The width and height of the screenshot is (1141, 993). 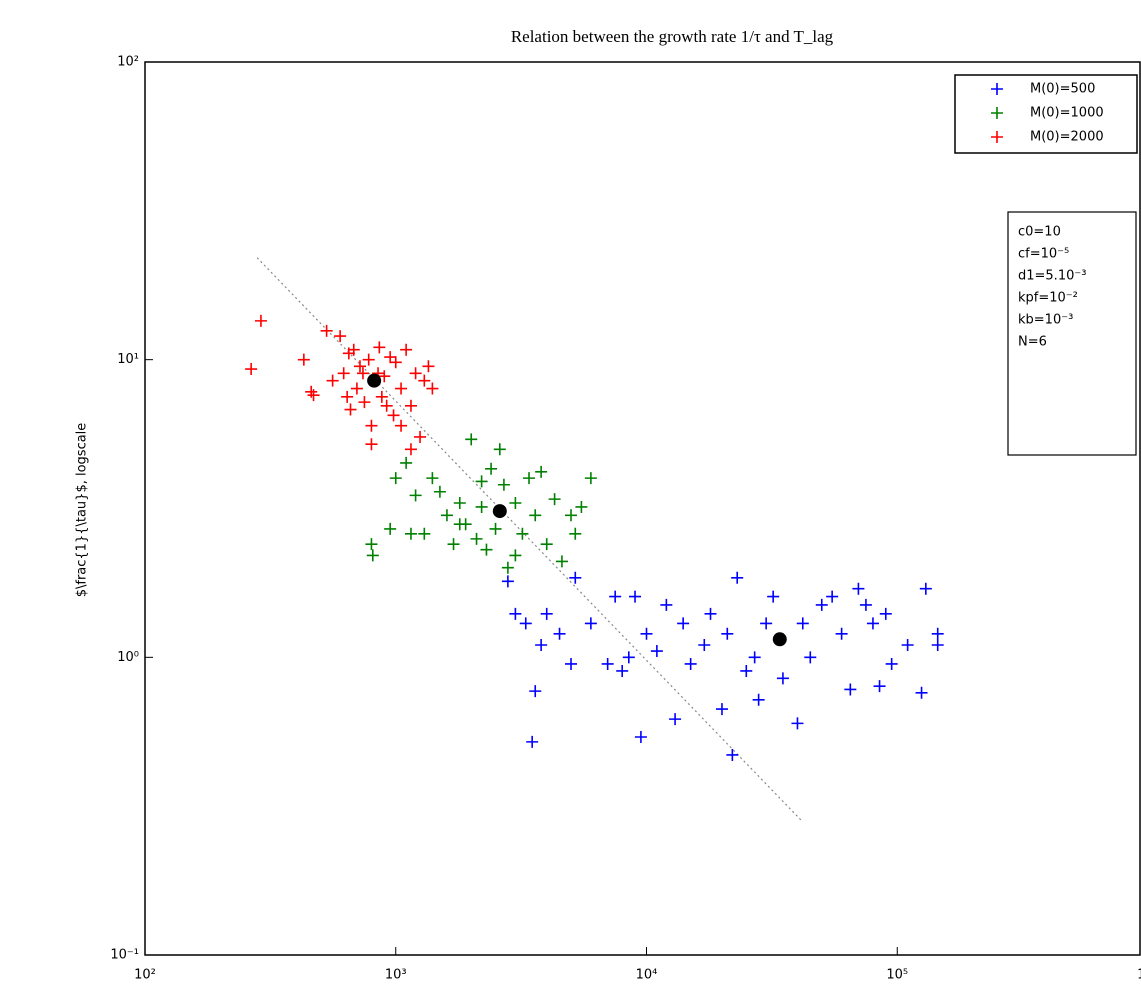 I want to click on x-tick-label: 10³, so click(x=396, y=975).